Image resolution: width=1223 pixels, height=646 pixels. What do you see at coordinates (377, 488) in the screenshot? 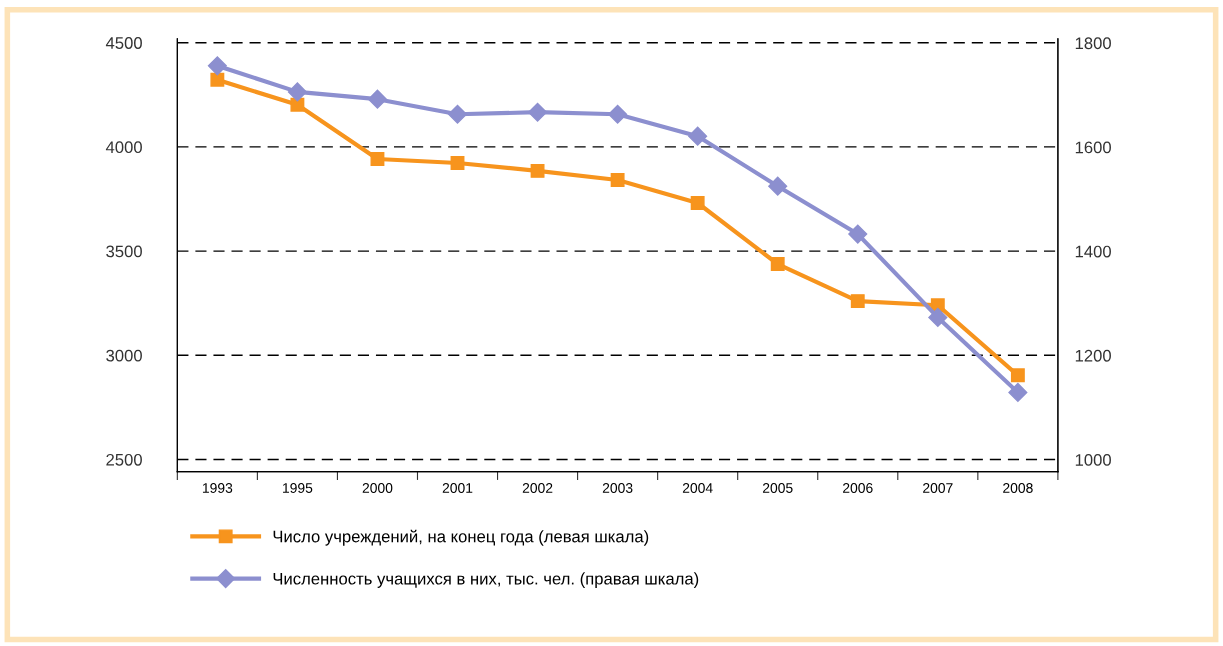
I see `x-tick-label: 2000` at bounding box center [377, 488].